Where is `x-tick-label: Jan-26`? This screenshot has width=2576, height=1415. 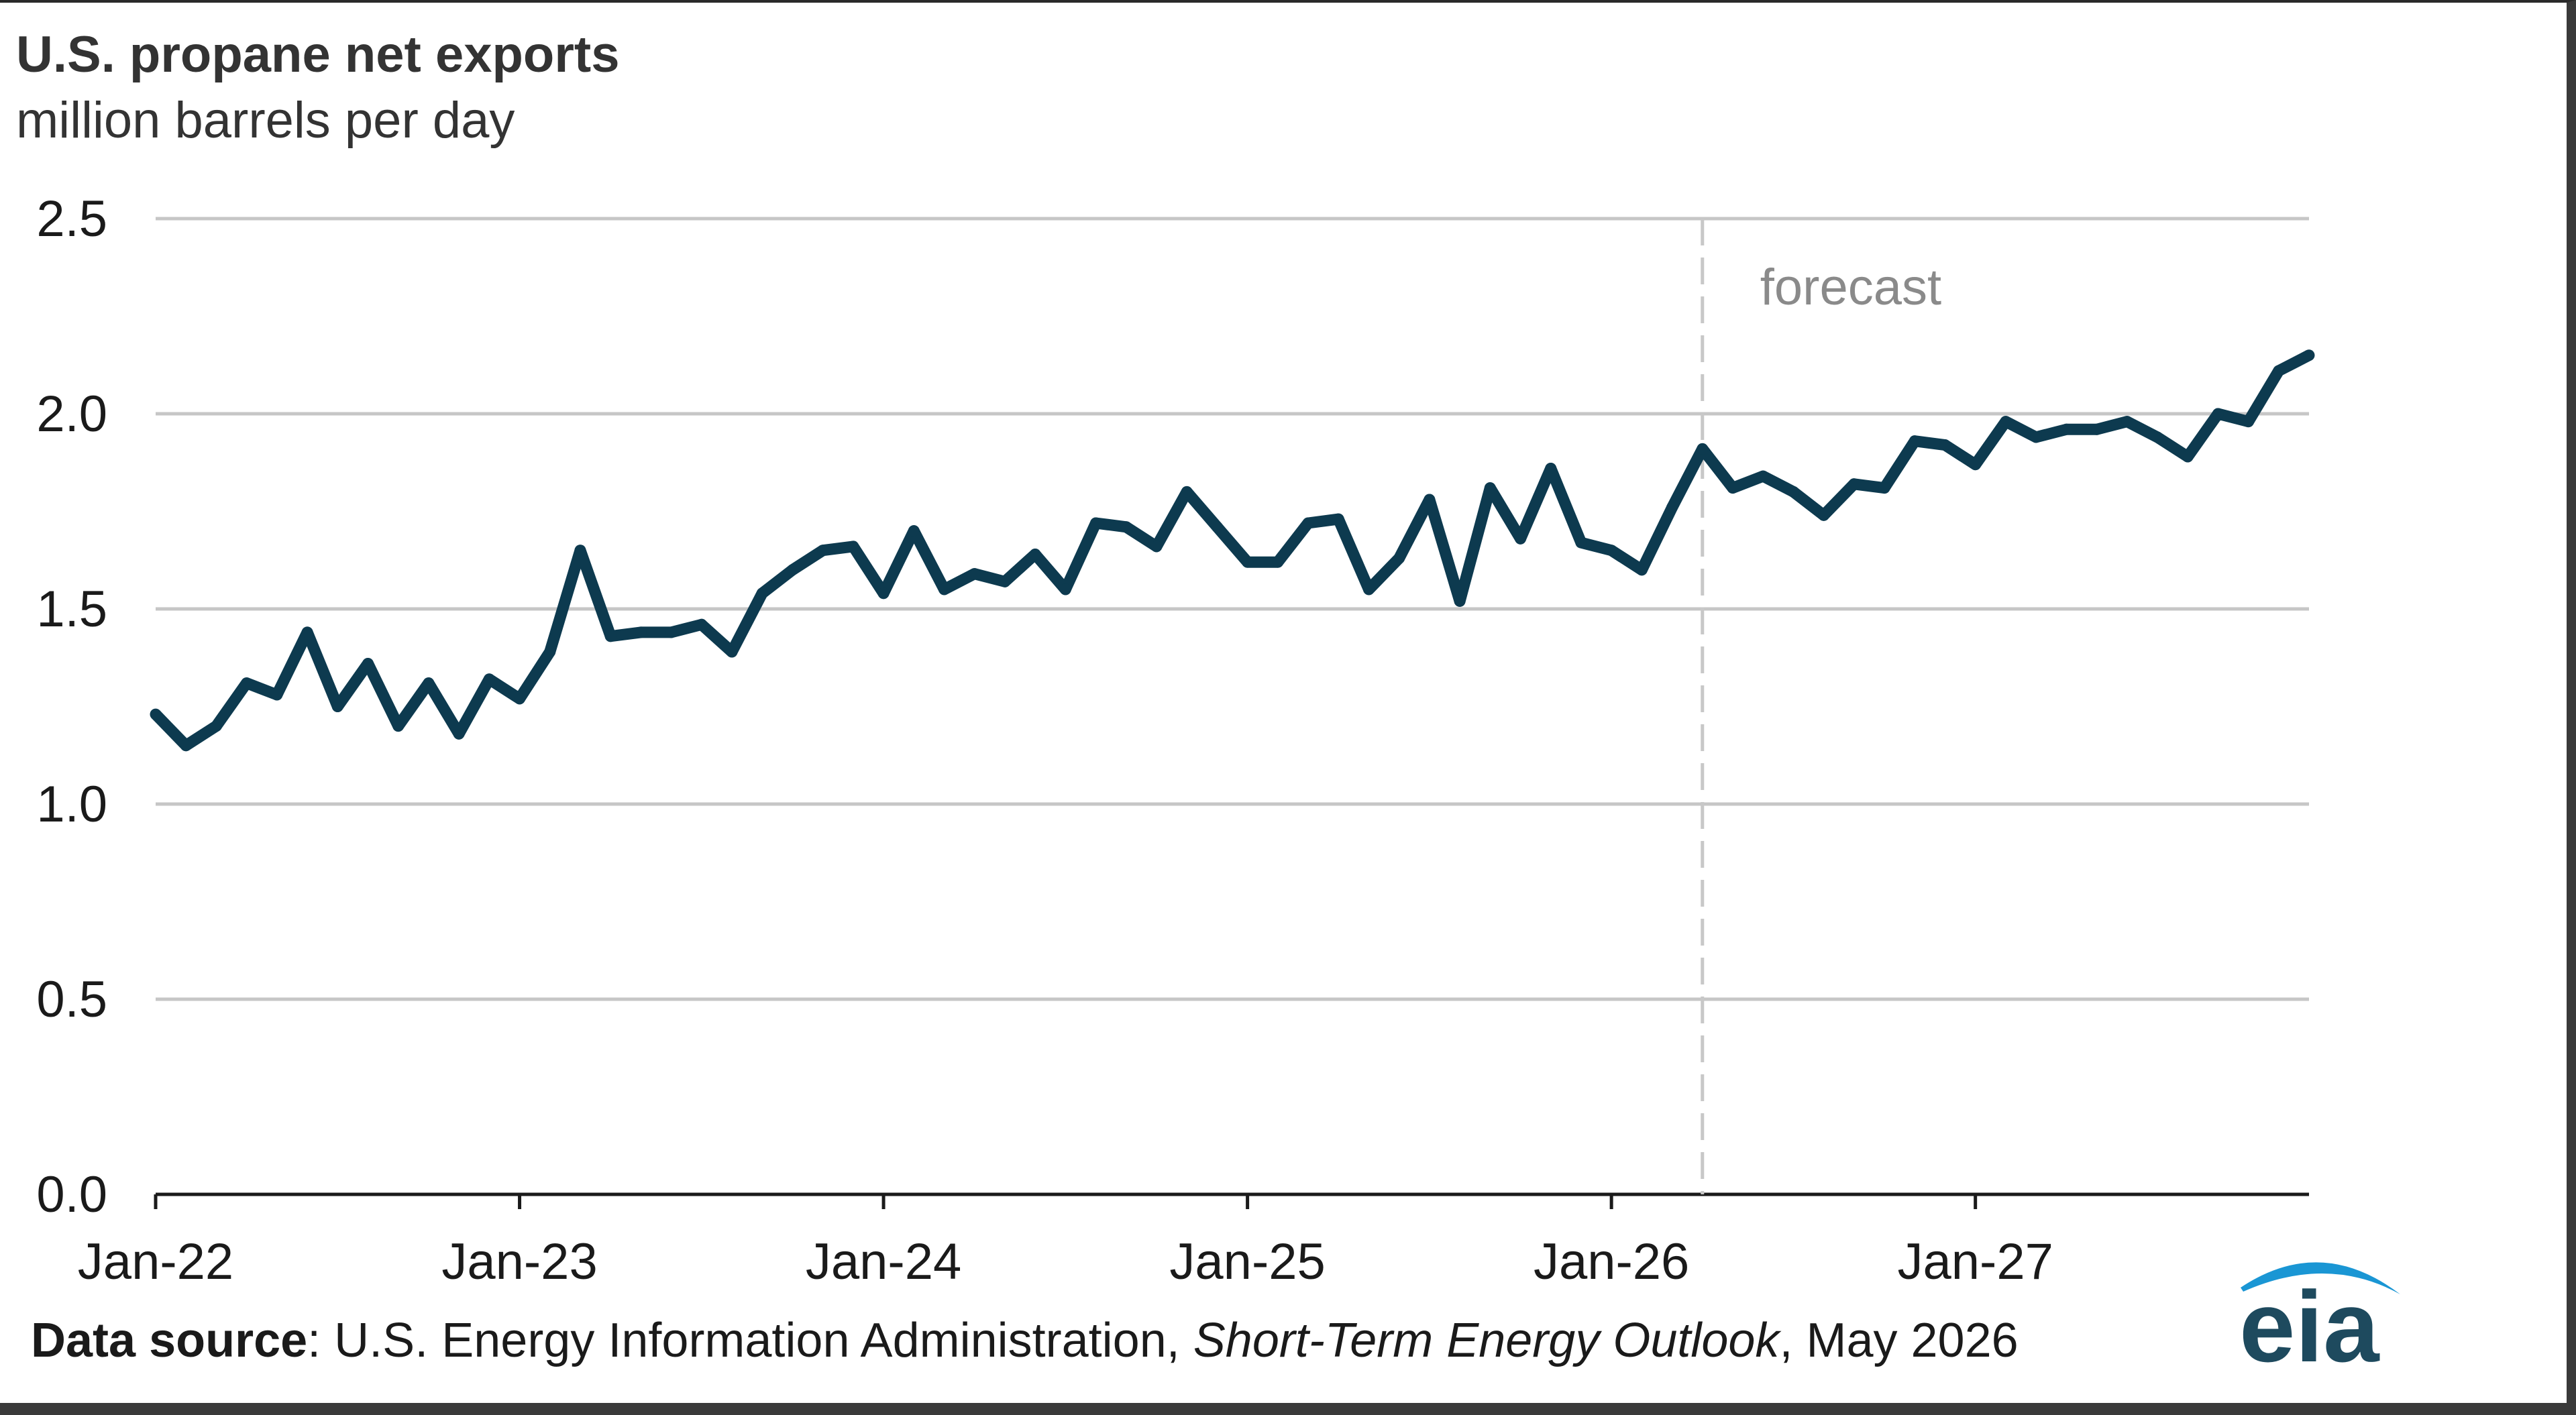
x-tick-label: Jan-26 is located at coordinates (1611, 1261).